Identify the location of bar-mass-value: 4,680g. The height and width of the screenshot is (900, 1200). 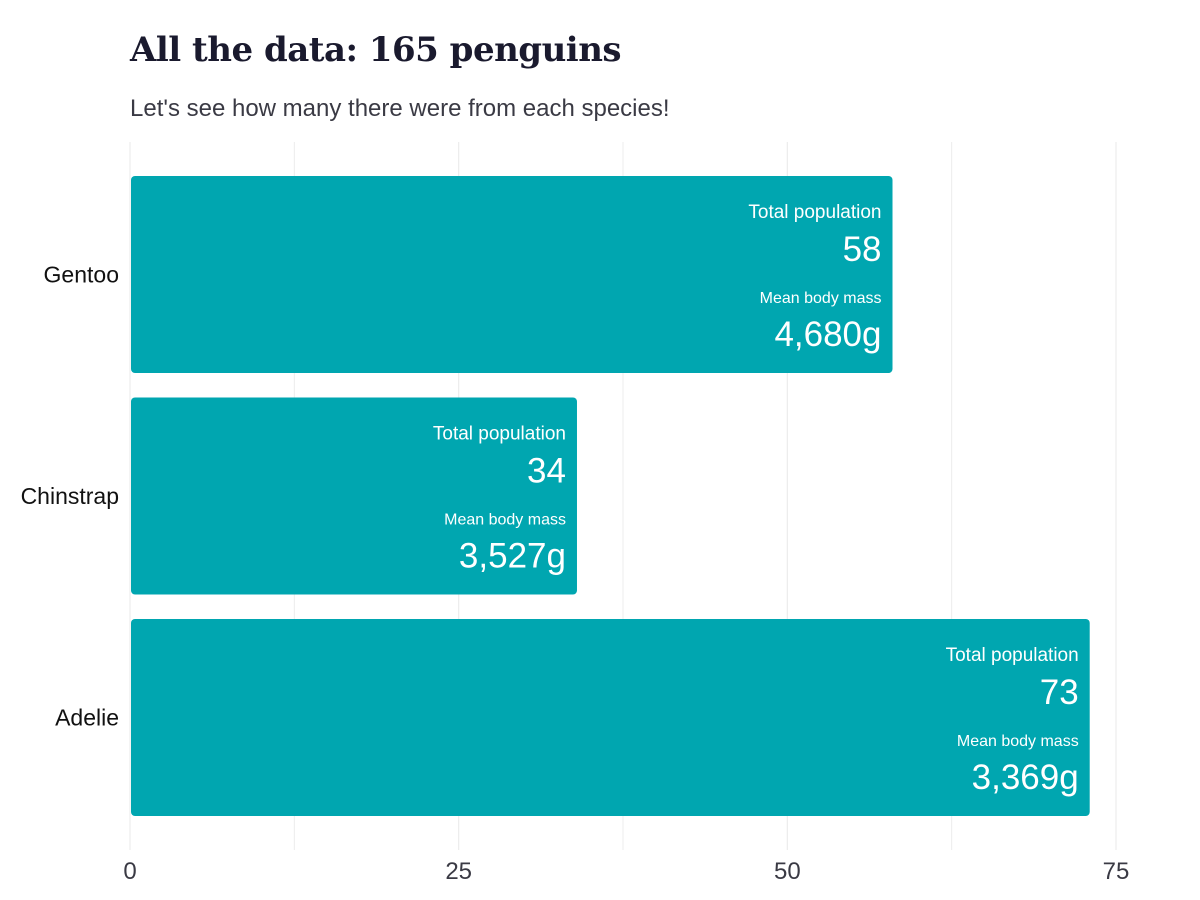
(827, 334).